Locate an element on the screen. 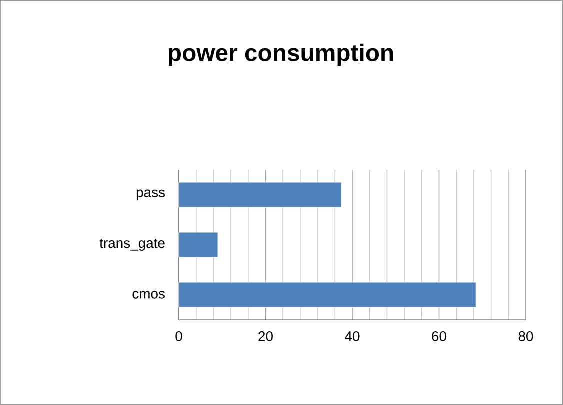  x-tick-label: 0 is located at coordinates (179, 337).